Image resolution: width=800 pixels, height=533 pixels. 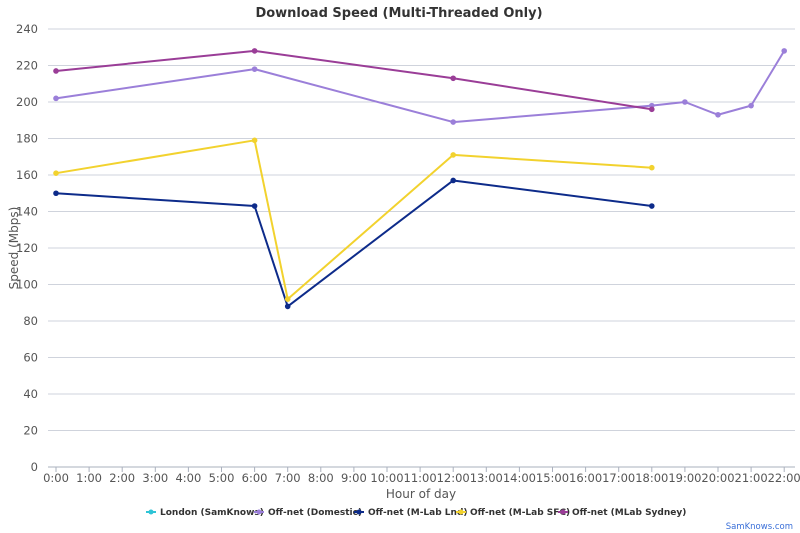 I want to click on chart-title: Download Speed (Multi-Threaded Only), so click(x=398, y=13).